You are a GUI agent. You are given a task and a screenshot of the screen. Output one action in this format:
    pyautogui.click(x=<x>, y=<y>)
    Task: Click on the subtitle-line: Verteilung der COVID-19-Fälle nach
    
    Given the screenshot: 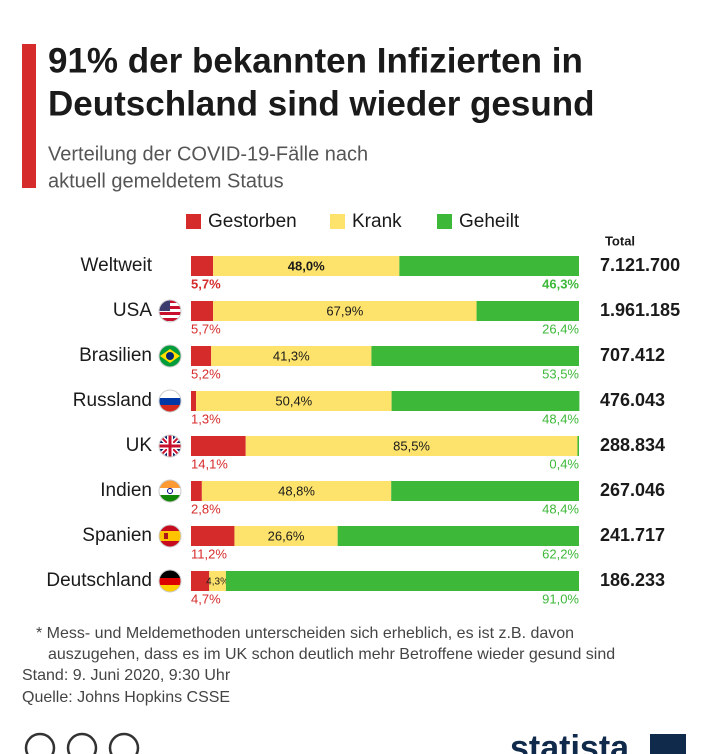 What is the action you would take?
    pyautogui.click(x=208, y=154)
    